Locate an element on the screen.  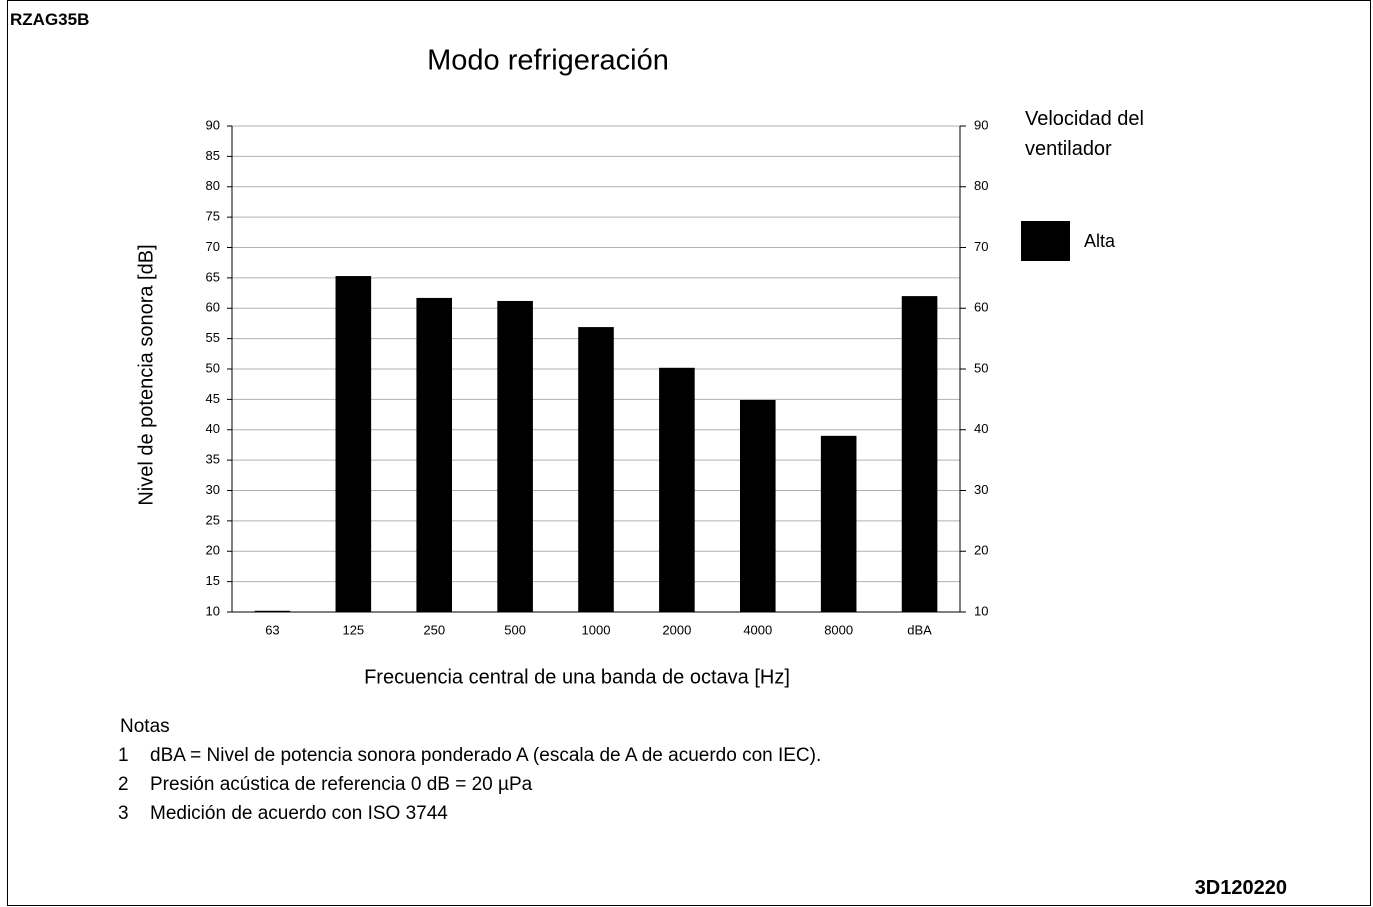
y2-tick-label: 20 is located at coordinates (981, 550).